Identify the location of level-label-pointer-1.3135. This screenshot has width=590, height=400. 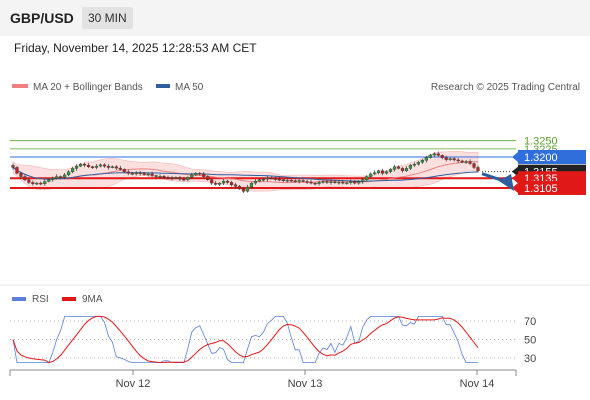
(515, 178).